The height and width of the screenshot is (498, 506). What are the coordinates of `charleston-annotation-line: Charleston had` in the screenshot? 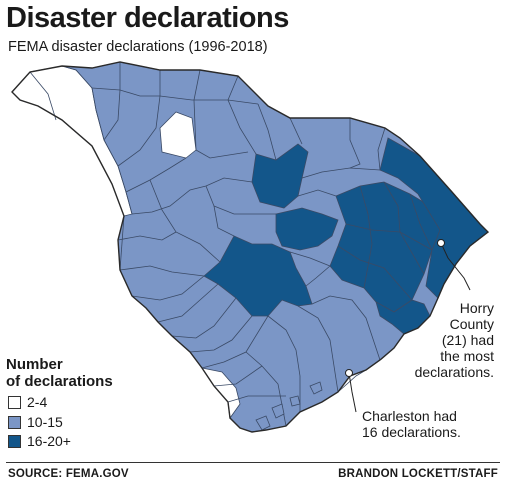 It's located at (409, 416).